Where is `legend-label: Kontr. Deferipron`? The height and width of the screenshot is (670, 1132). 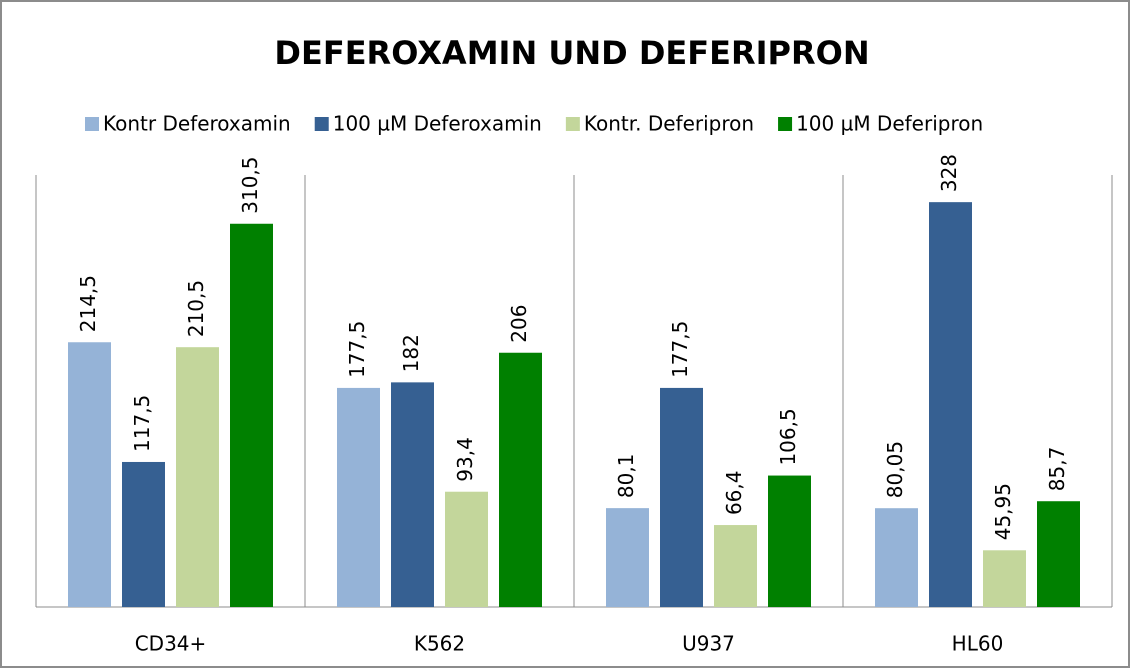 legend-label: Kontr. Deferipron is located at coordinates (669, 124).